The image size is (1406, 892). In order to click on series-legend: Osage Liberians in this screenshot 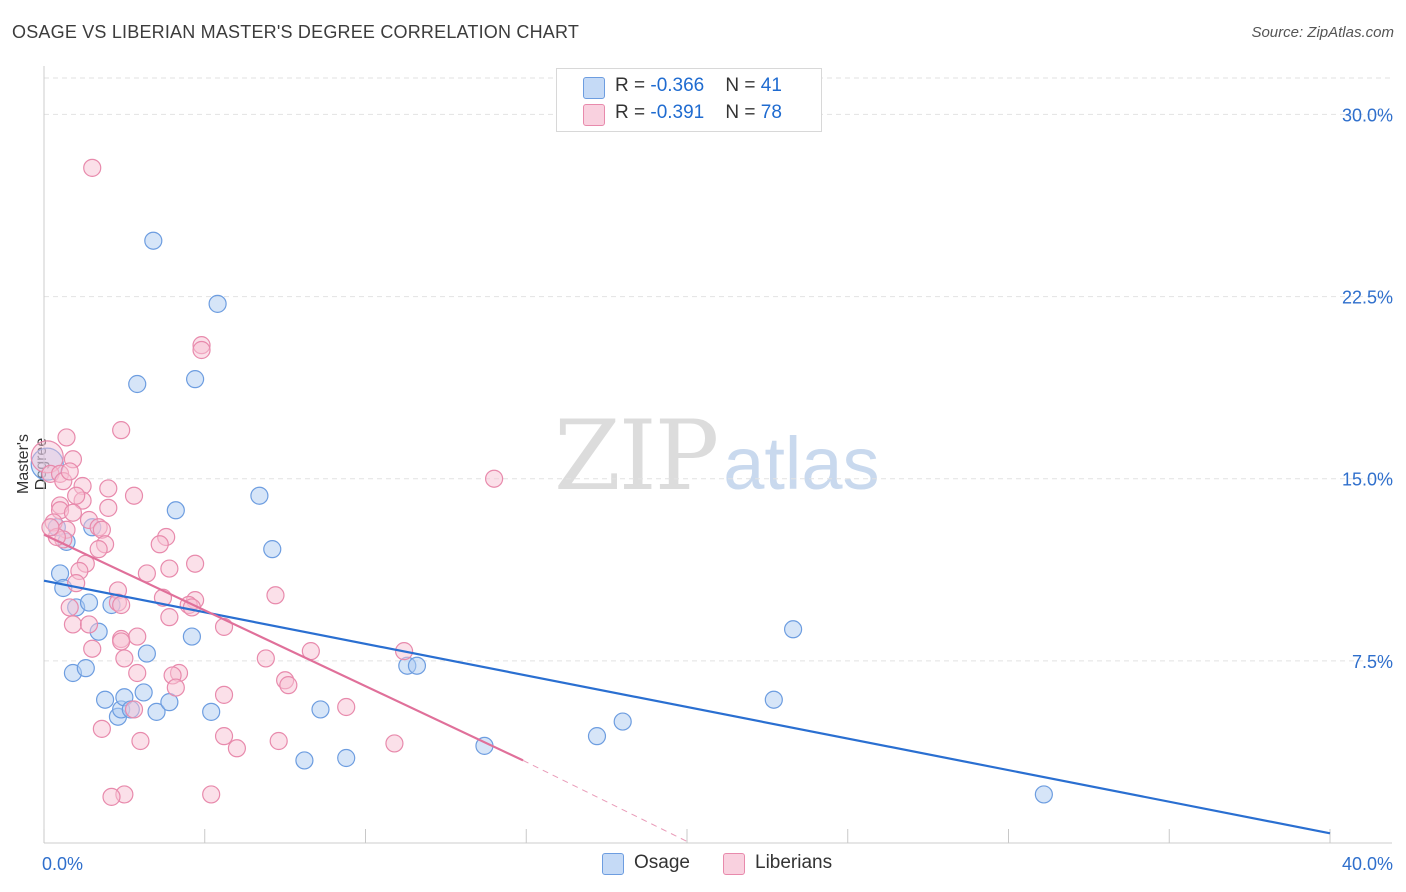, I will do `click(703, 865)`.